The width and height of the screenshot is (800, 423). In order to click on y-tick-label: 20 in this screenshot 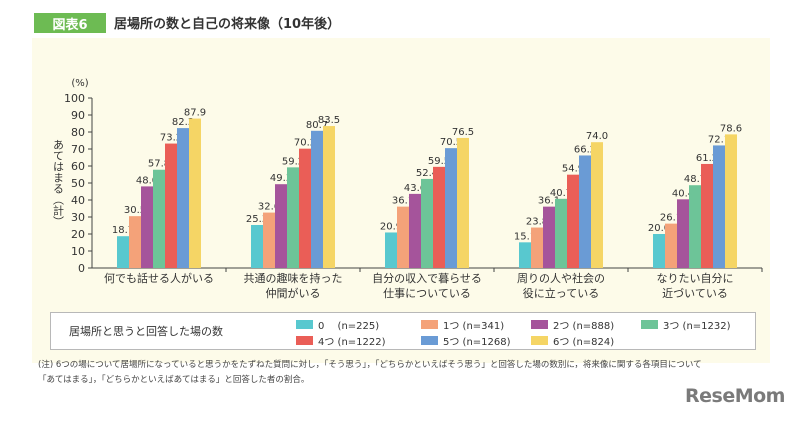, I will do `click(78, 234)`.